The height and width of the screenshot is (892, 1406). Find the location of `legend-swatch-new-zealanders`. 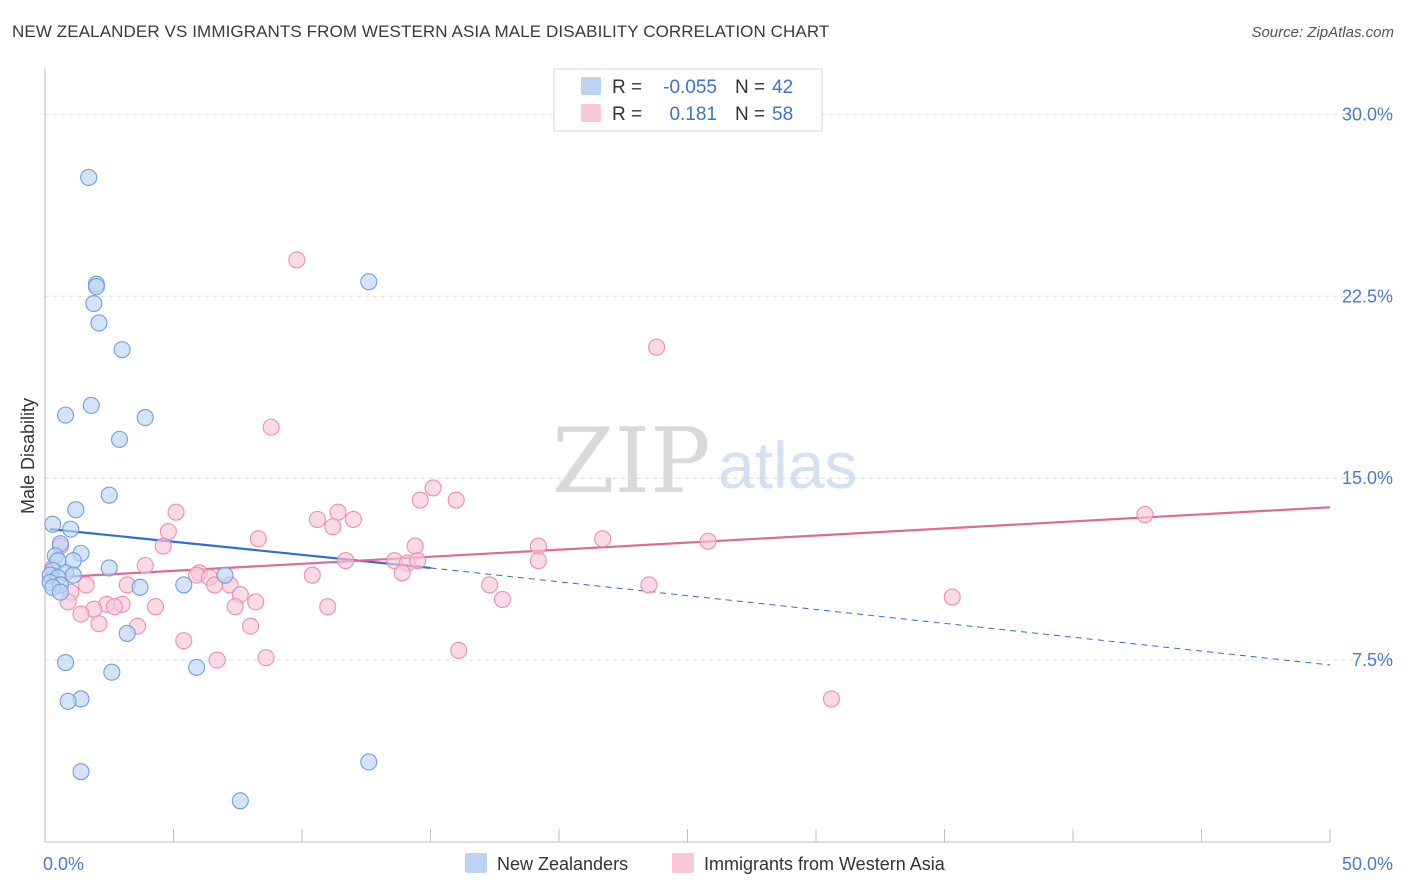

legend-swatch-new-zealanders is located at coordinates (476, 863).